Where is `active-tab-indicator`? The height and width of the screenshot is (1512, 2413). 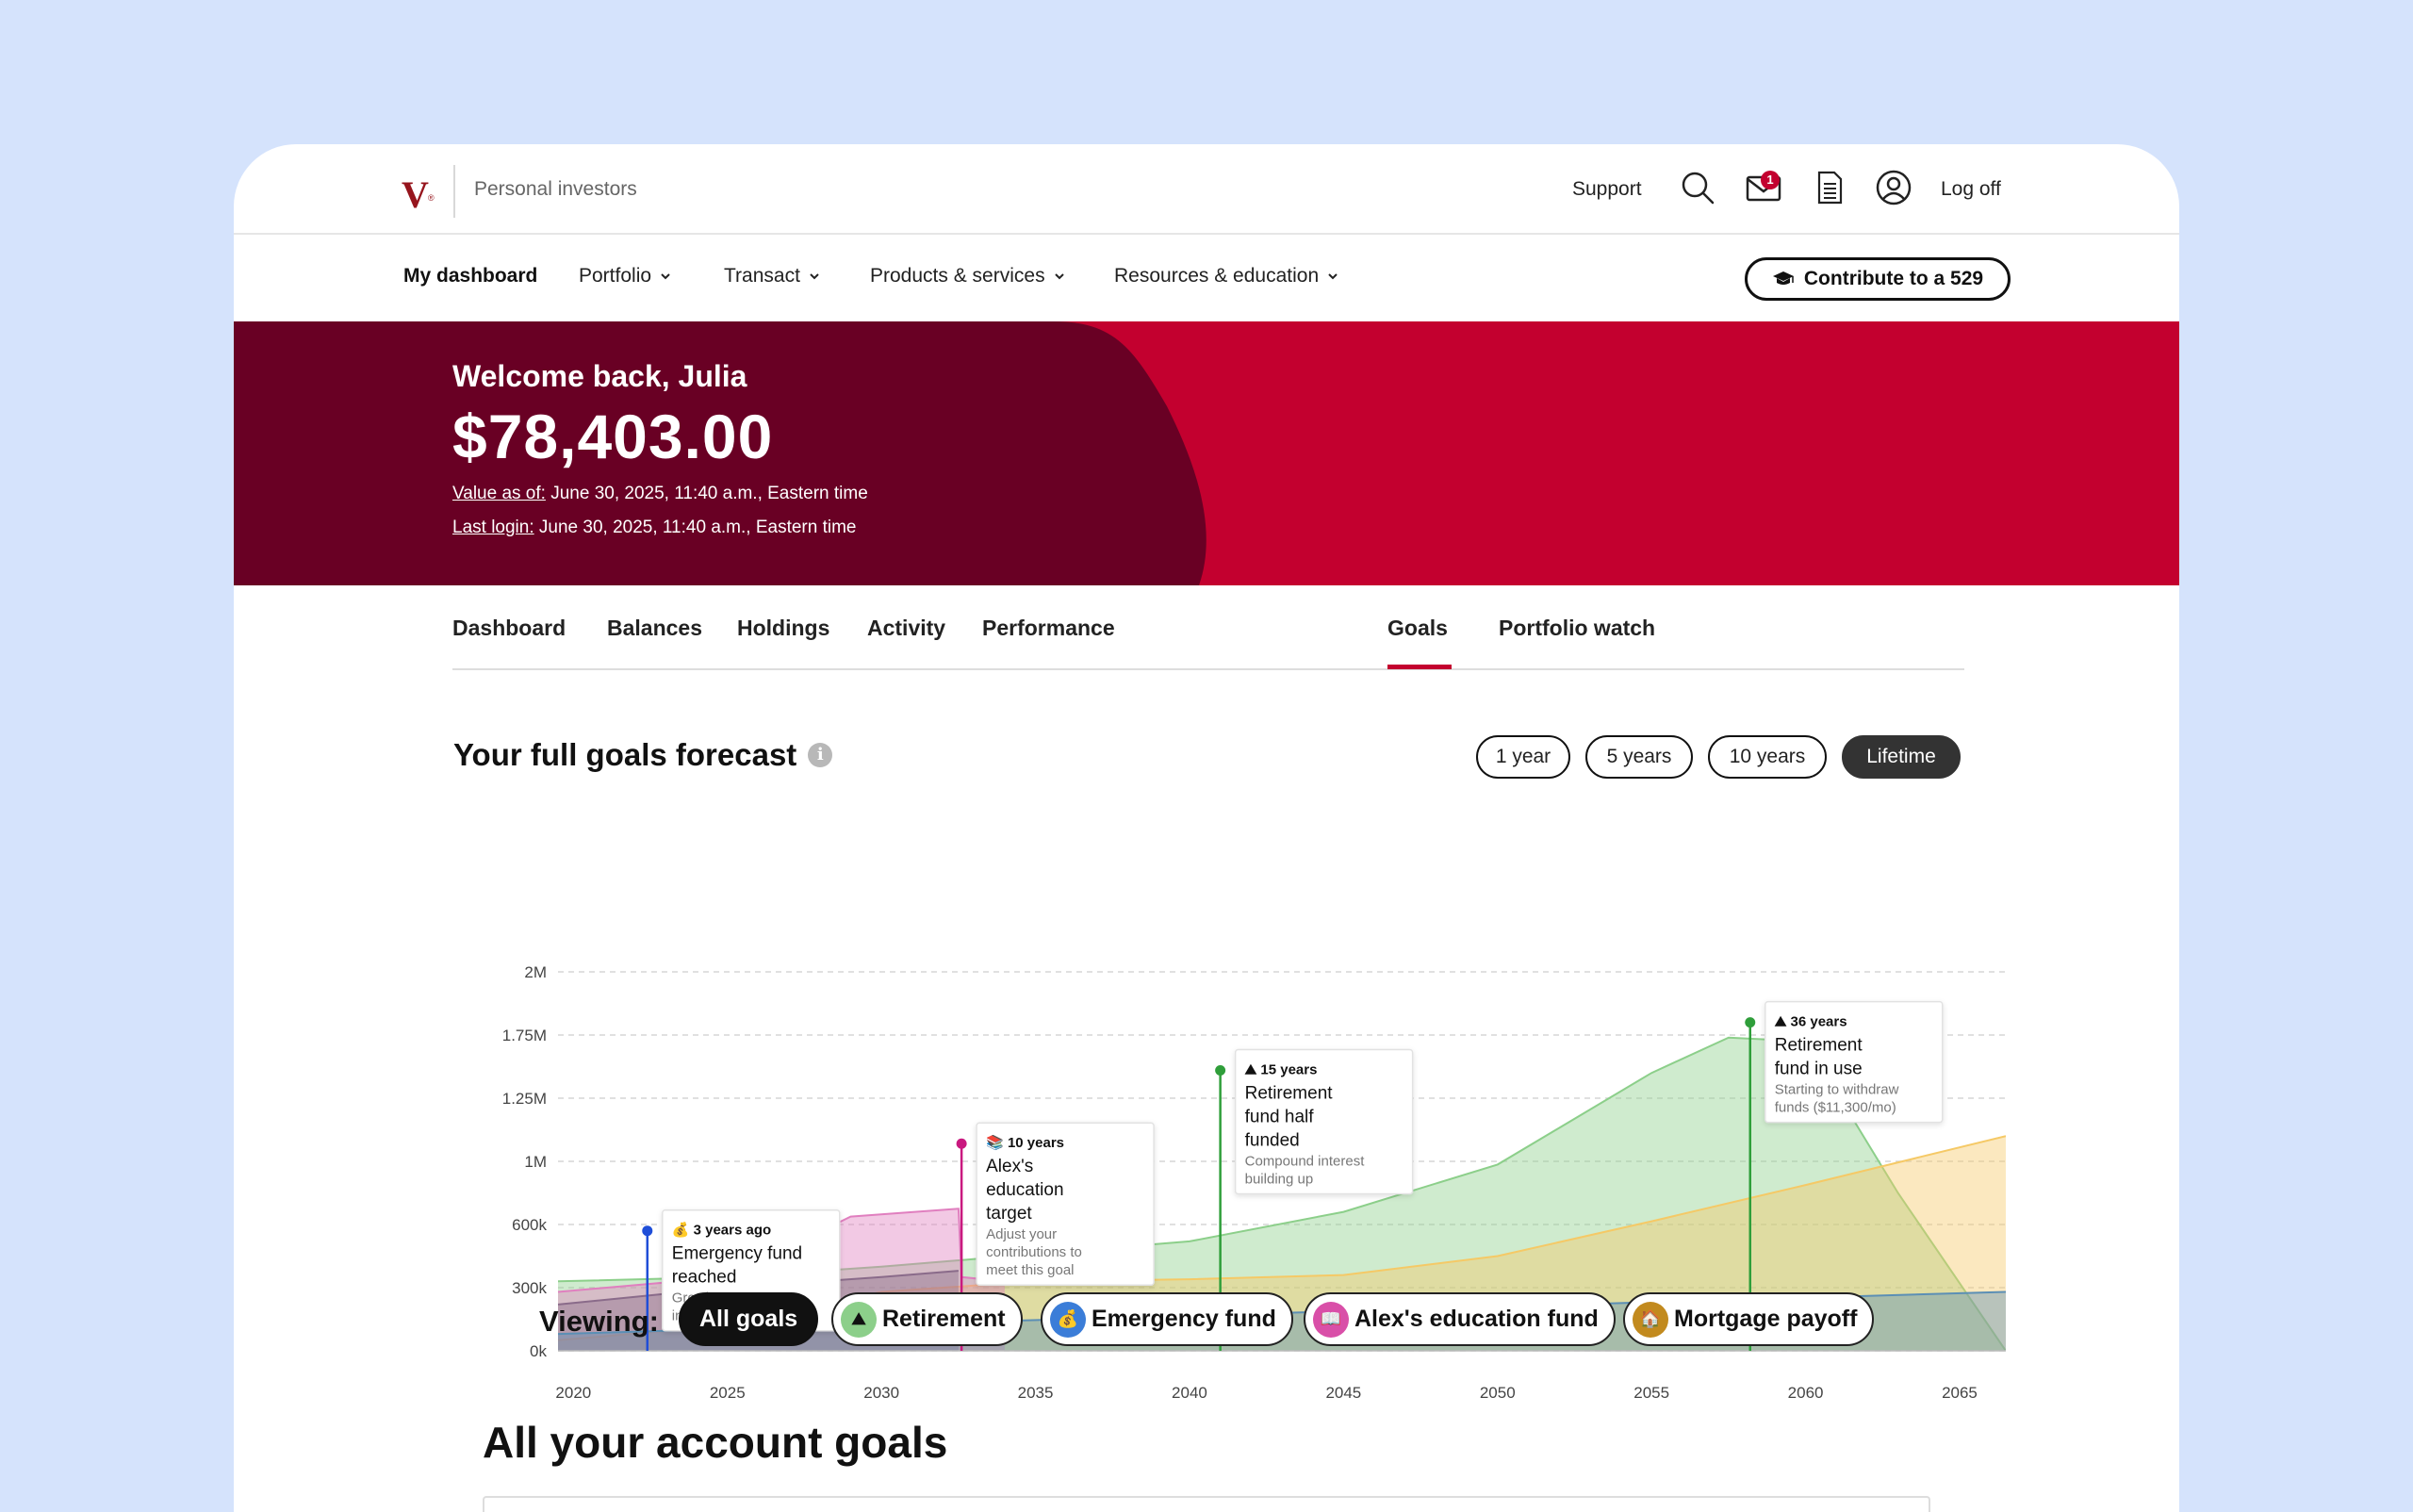
active-tab-indicator is located at coordinates (1419, 667).